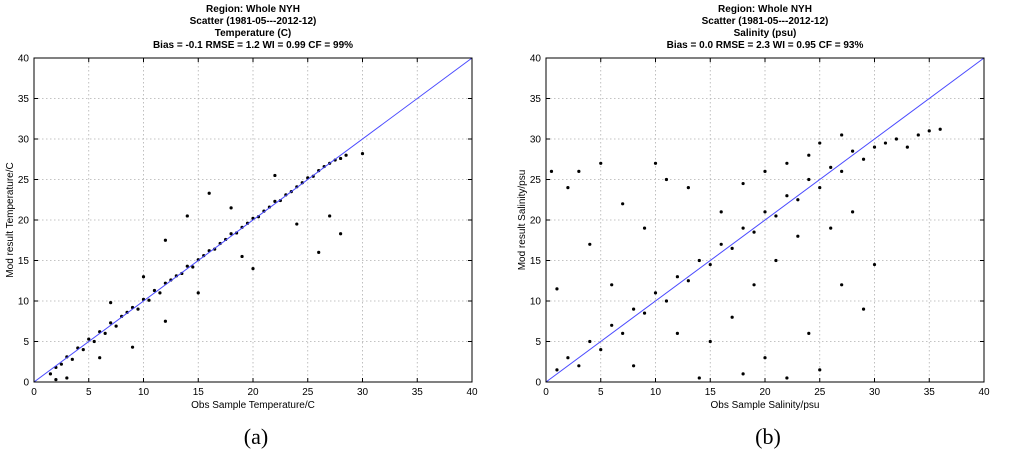 This screenshot has height=456, width=1024. What do you see at coordinates (765, 45) in the screenshot?
I see `panel-b-stats: Bias = 0.0 RMSE = 2.3 WI = 0.95 CF = 93%` at bounding box center [765, 45].